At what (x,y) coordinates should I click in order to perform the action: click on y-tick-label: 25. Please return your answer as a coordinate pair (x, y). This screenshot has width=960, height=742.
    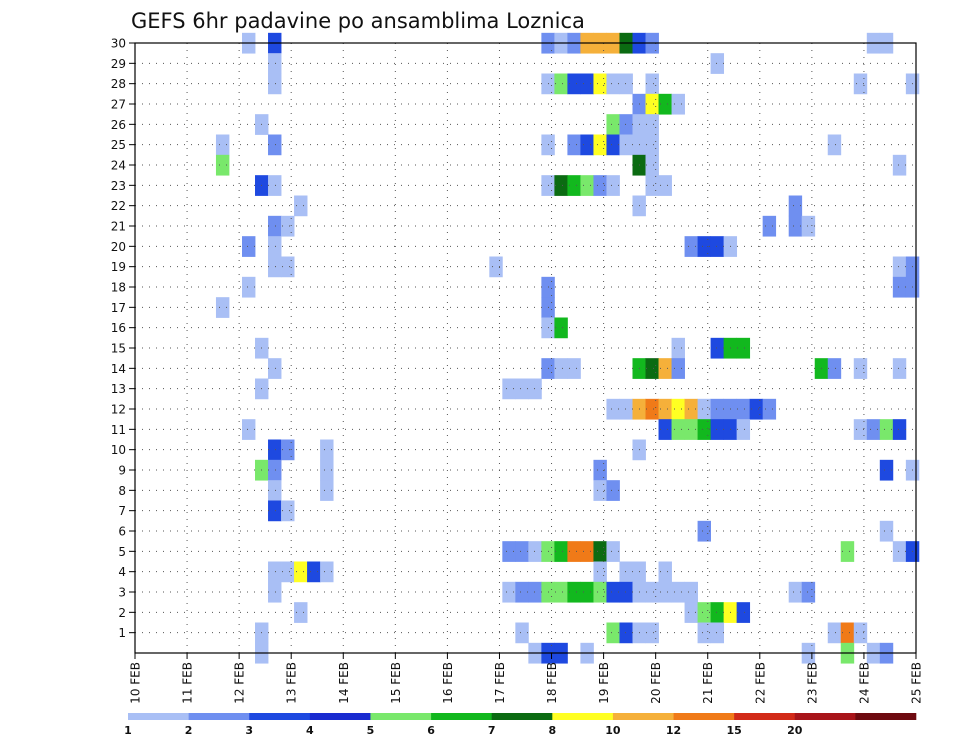
    Looking at the image, I should click on (118, 145).